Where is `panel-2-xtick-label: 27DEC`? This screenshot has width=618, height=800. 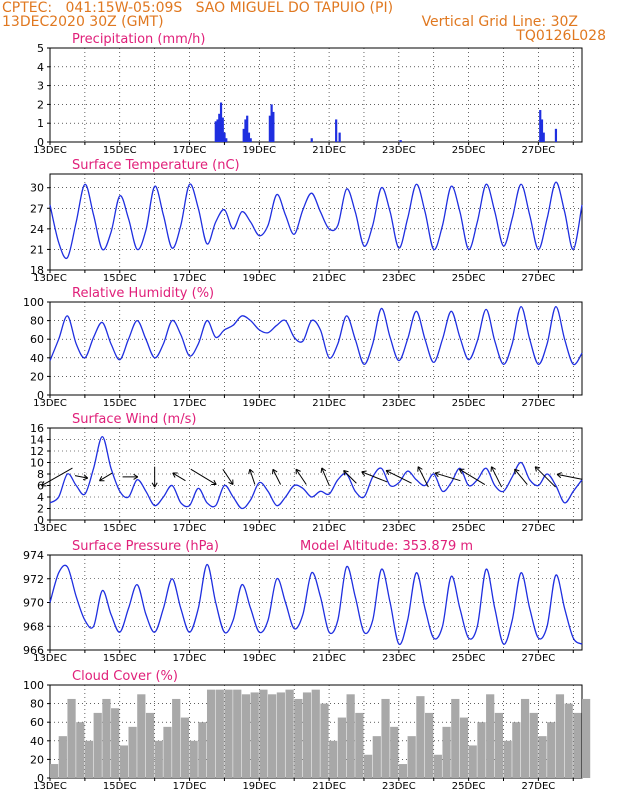
panel-2-xtick-label: 27DEC is located at coordinates (539, 403).